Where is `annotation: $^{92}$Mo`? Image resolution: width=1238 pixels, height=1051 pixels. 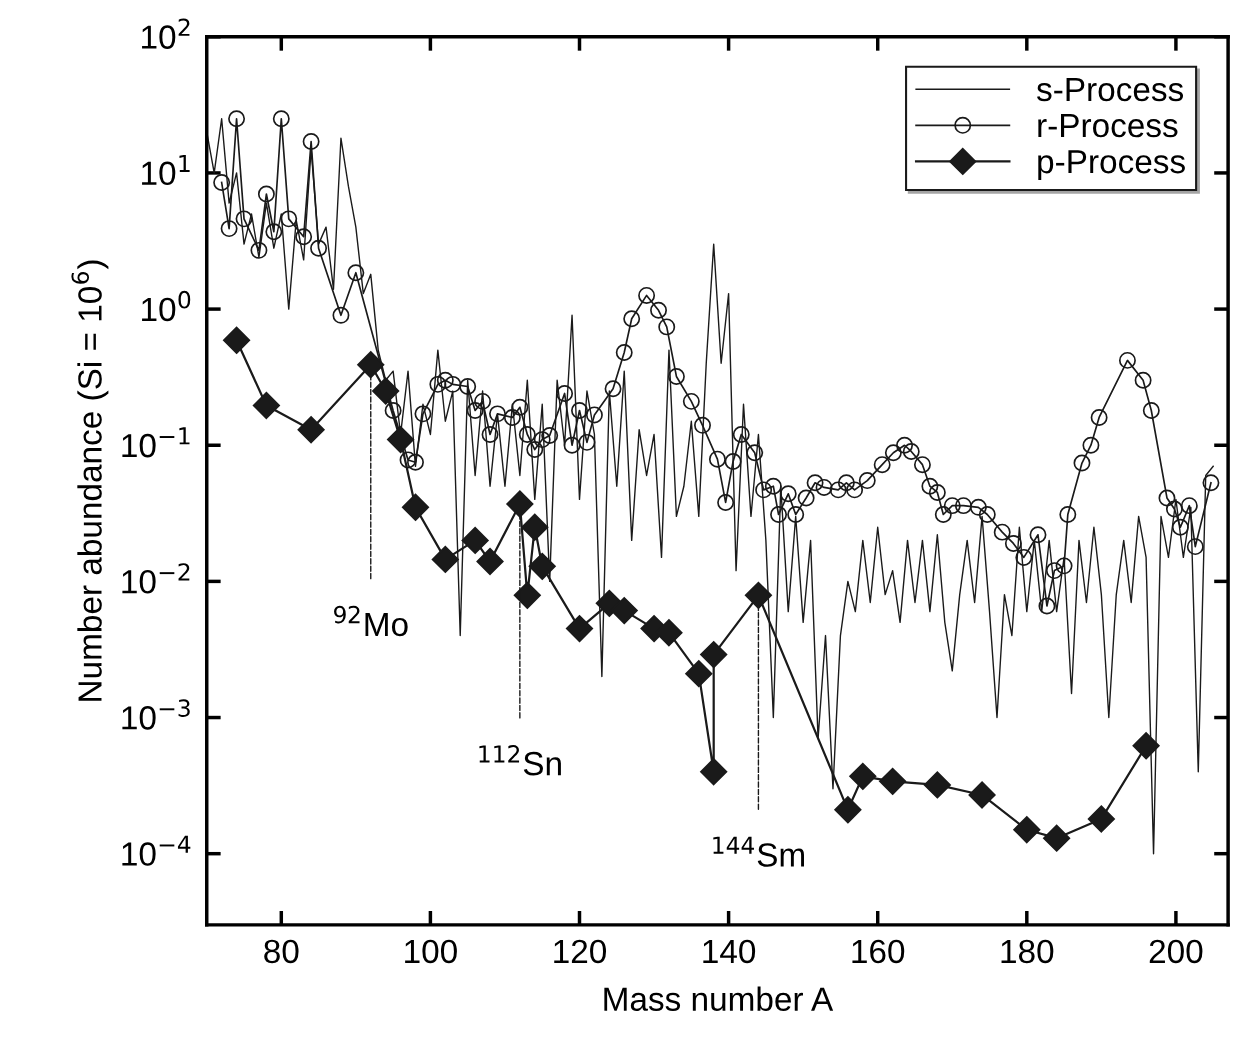
annotation: $^{92}$Mo is located at coordinates (371, 621).